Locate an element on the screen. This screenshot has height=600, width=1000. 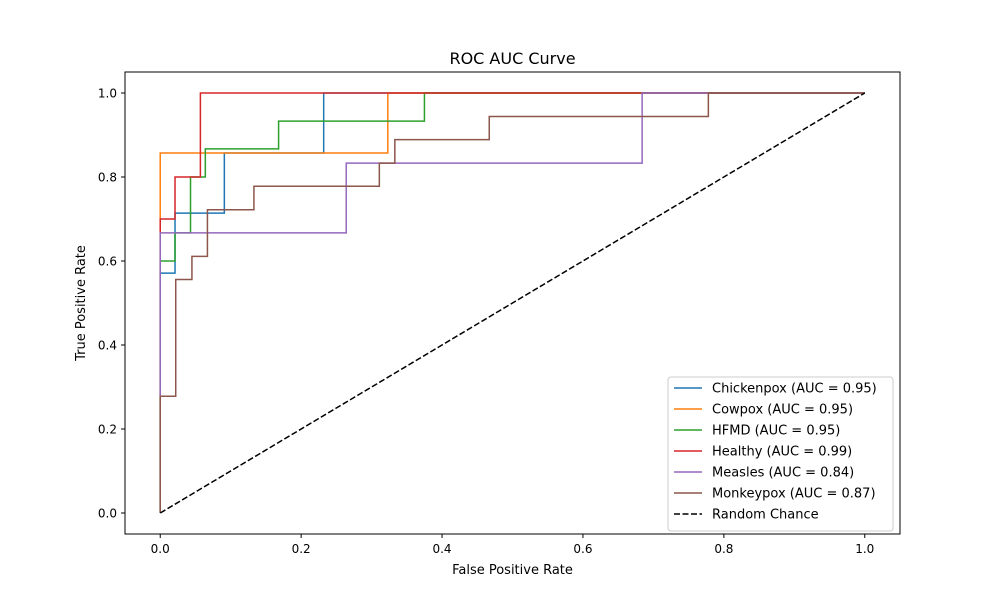
y-tick-label: 0.4 is located at coordinates (107, 346).